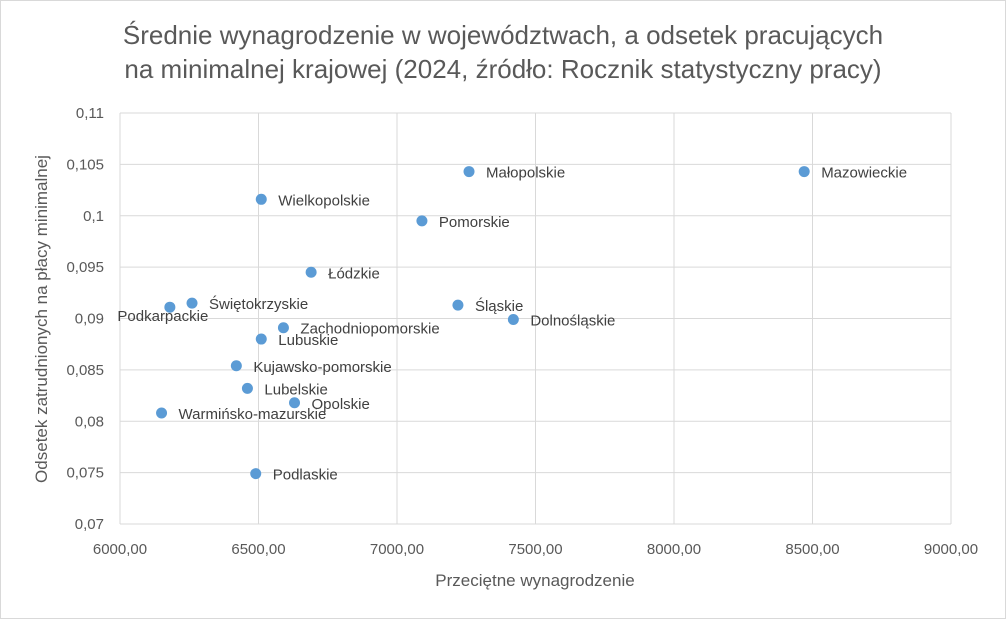  What do you see at coordinates (308, 340) in the screenshot?
I see `data-point-label: Lubuskie` at bounding box center [308, 340].